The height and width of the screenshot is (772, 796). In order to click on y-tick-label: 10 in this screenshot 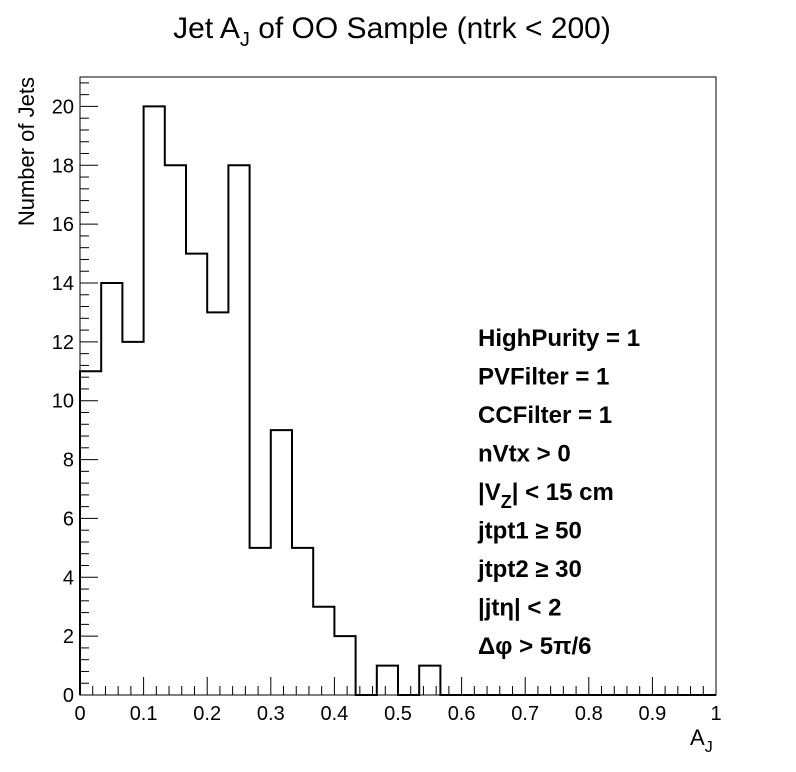, I will do `click(63, 402)`.